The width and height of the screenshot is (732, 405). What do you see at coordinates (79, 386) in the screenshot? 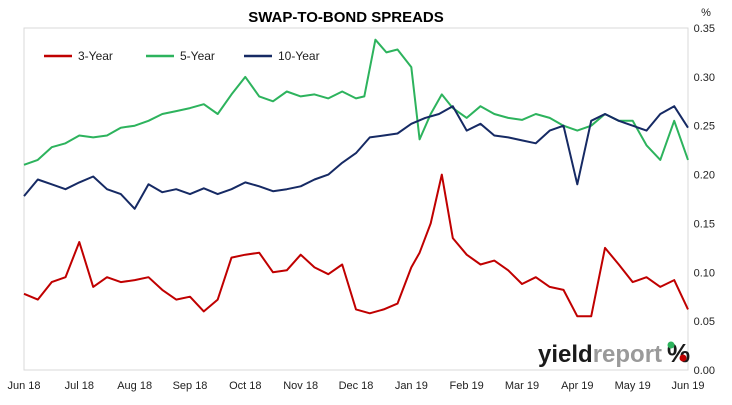
I see `x-tick-label: Jul 18` at bounding box center [79, 386].